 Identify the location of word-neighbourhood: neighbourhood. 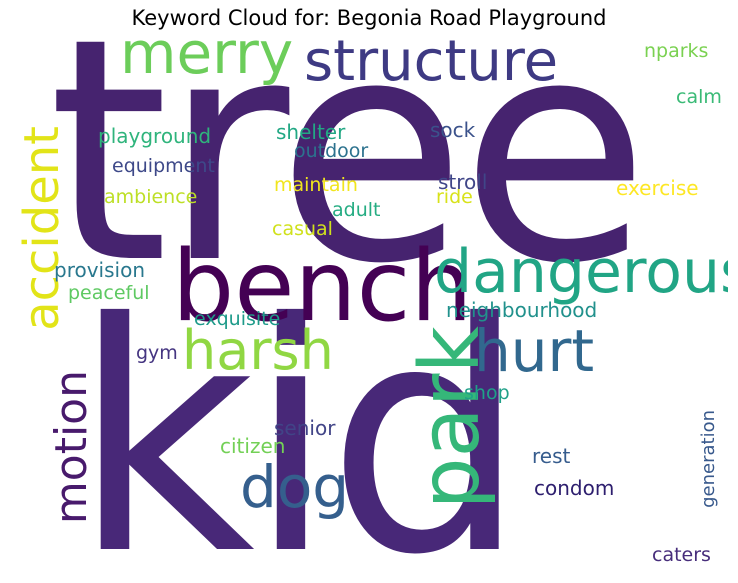
(522, 310).